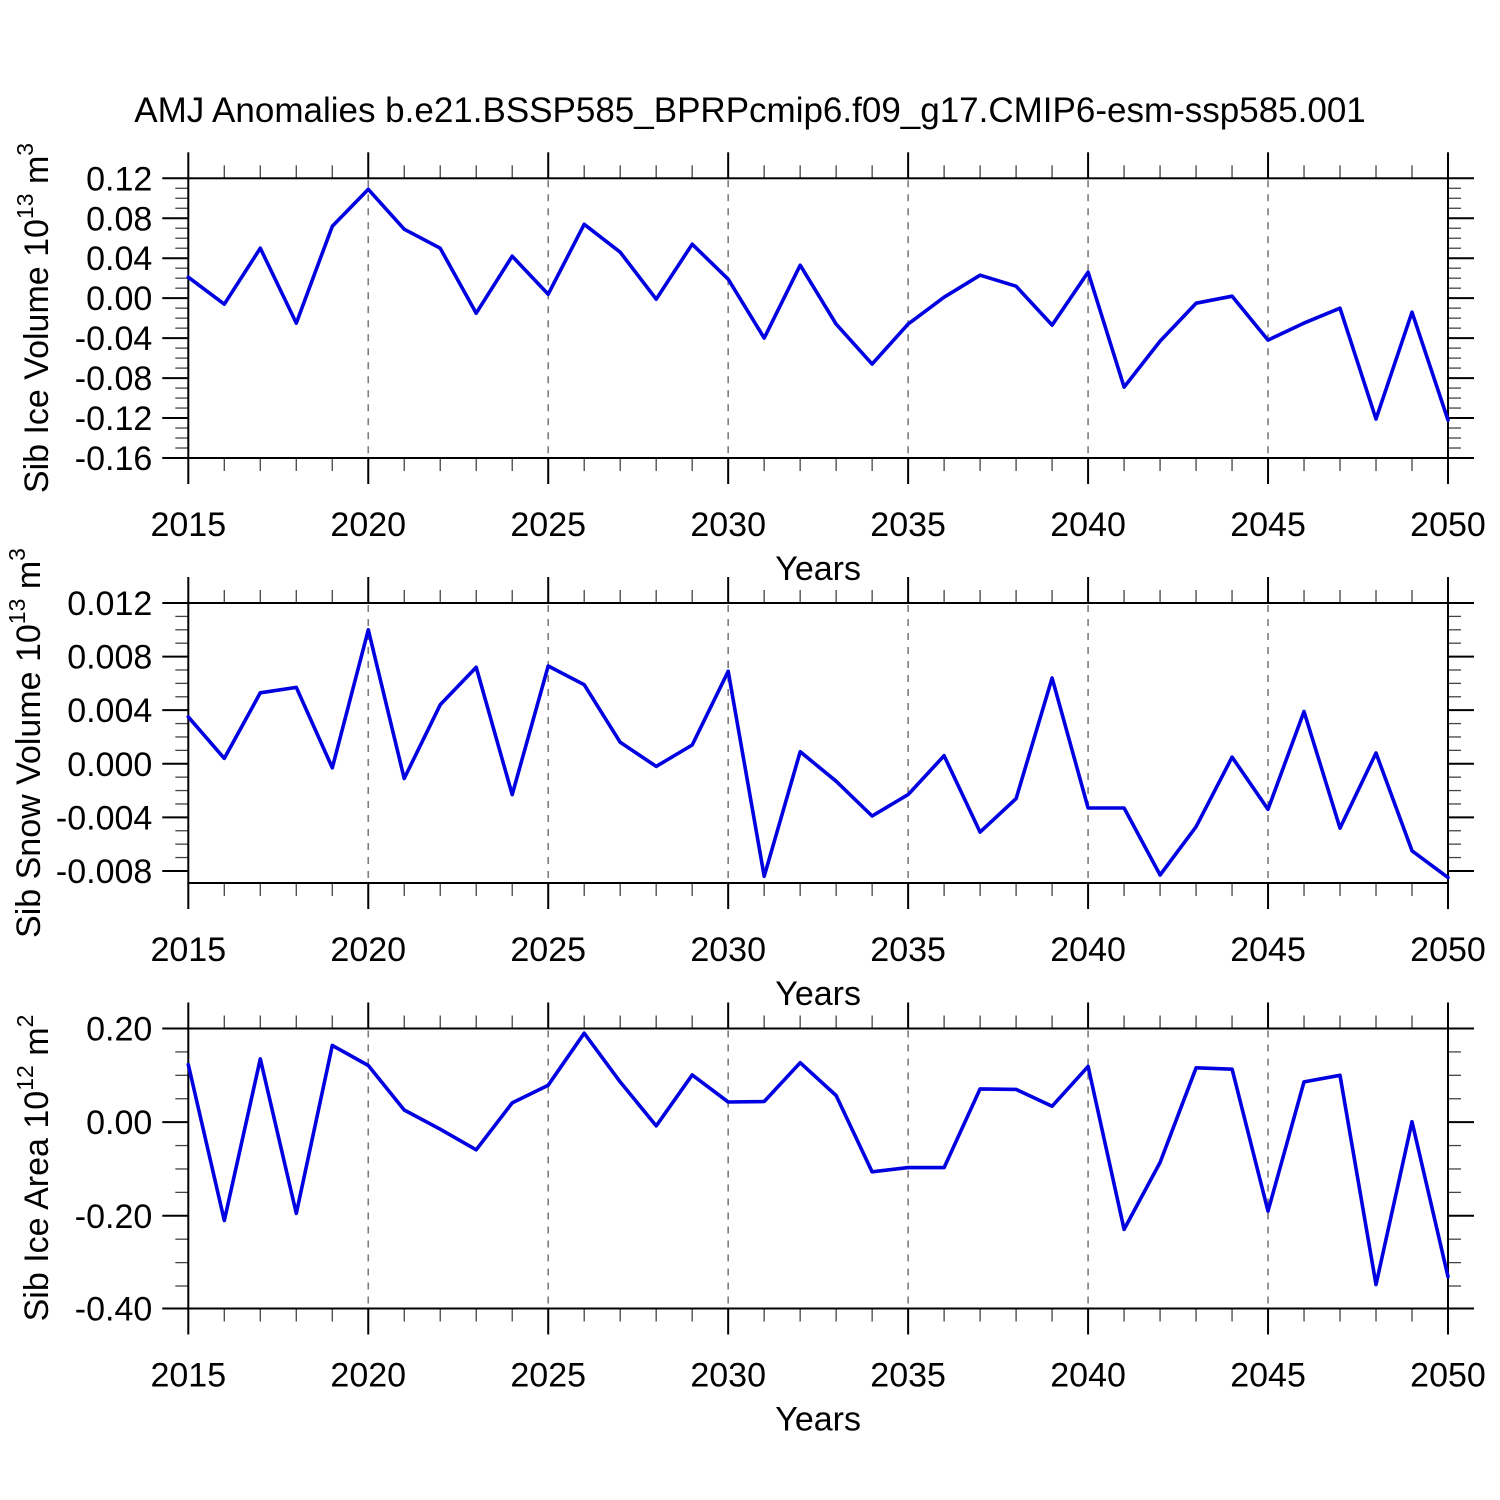 This screenshot has width=1500, height=1500. What do you see at coordinates (37, 356) in the screenshot?
I see `y-title-text: Sib Ice Volume 10` at bounding box center [37, 356].